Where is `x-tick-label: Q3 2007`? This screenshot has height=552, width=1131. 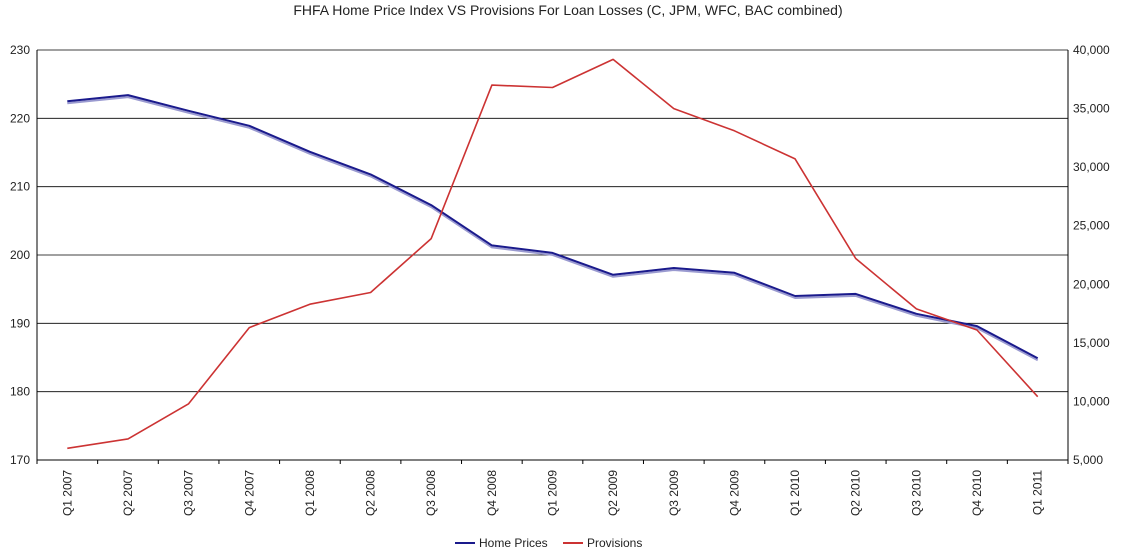
x-tick-label: Q3 2007 is located at coordinates (189, 493).